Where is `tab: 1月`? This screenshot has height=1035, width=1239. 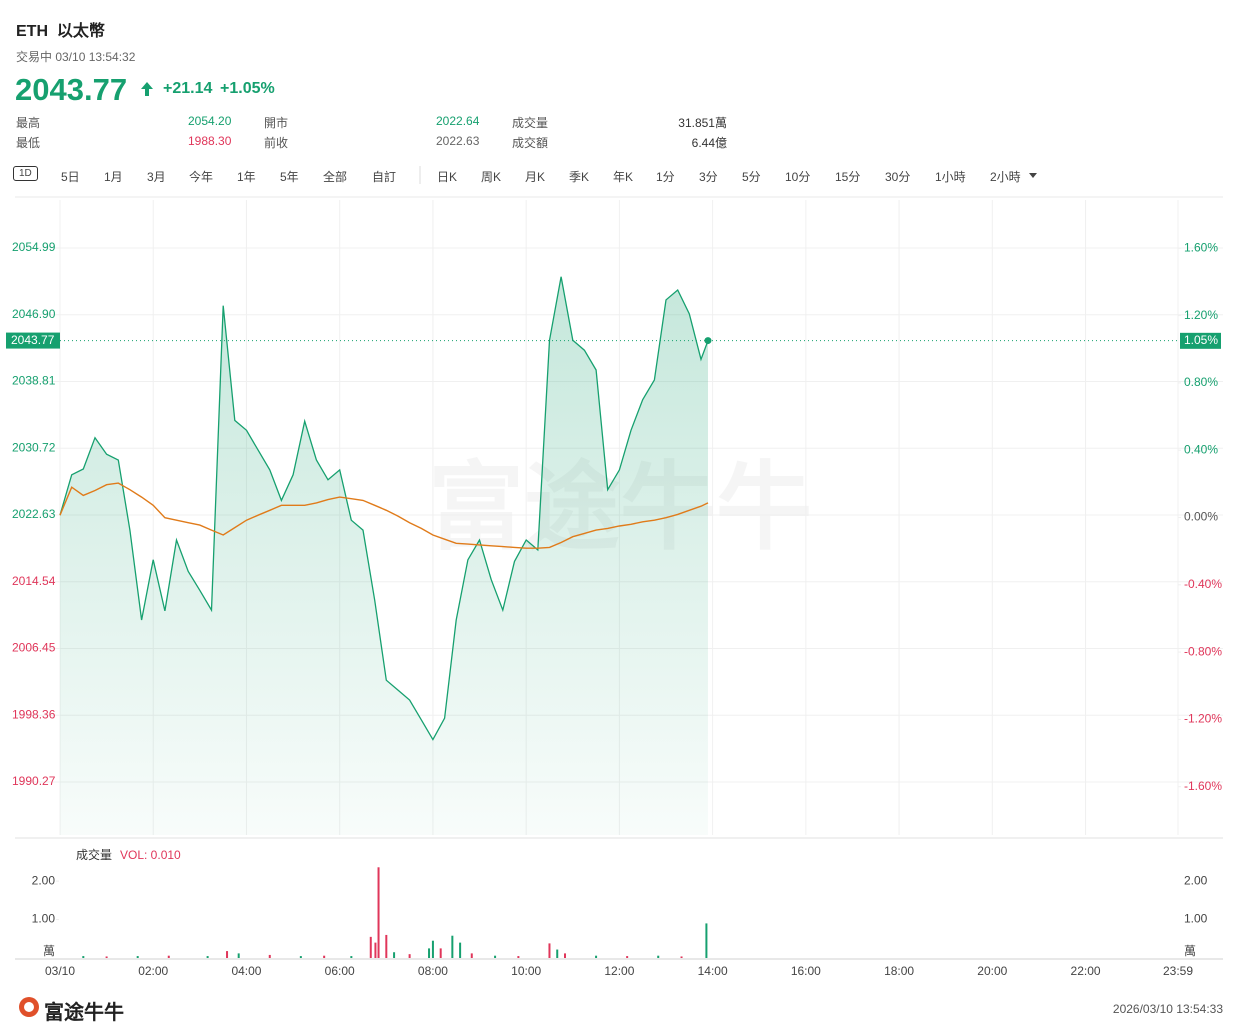 tab: 1月 is located at coordinates (113, 177).